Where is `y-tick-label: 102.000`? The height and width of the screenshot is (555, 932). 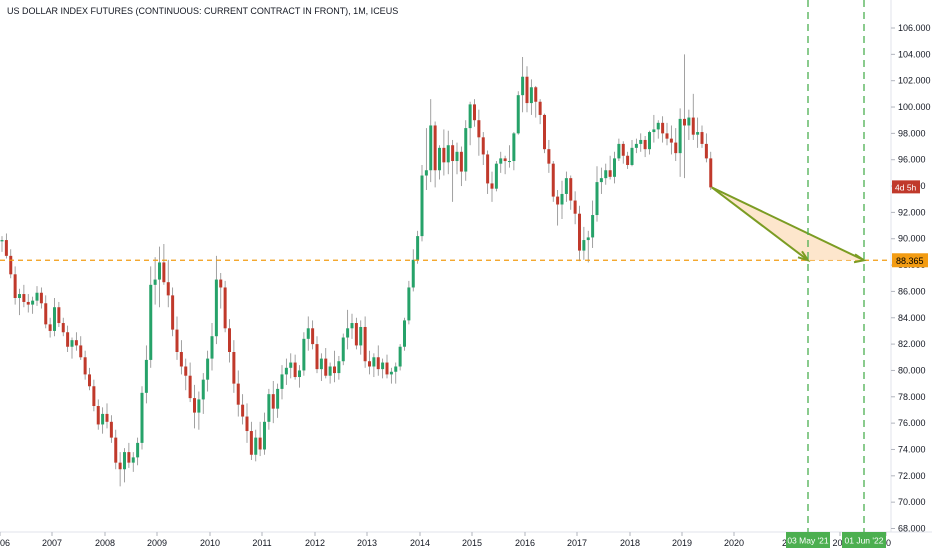 y-tick-label: 102.000 is located at coordinates (914, 81).